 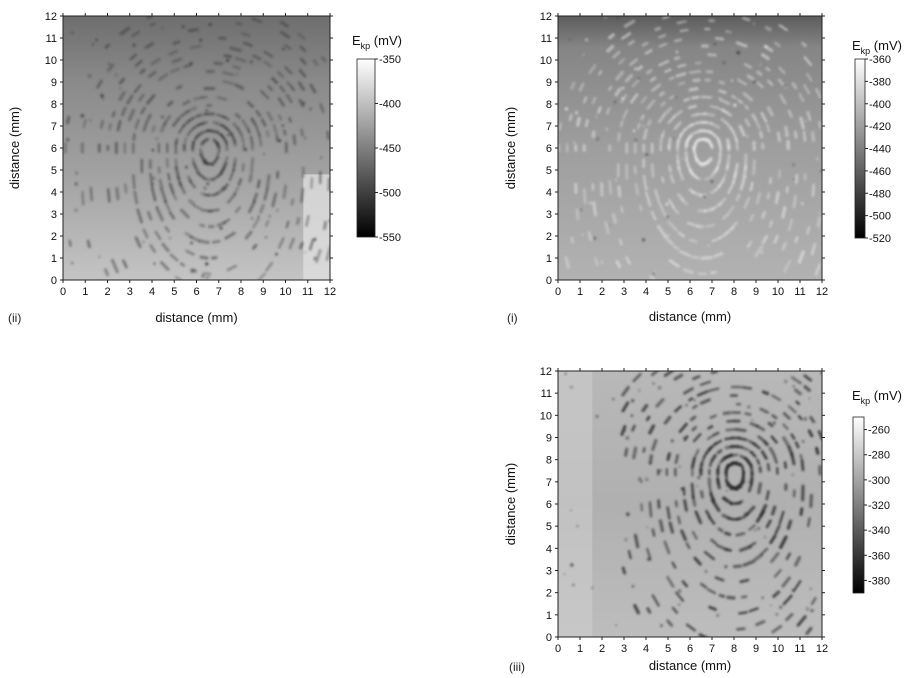 I want to click on colorbar-tick-label: -520, so click(x=880, y=239).